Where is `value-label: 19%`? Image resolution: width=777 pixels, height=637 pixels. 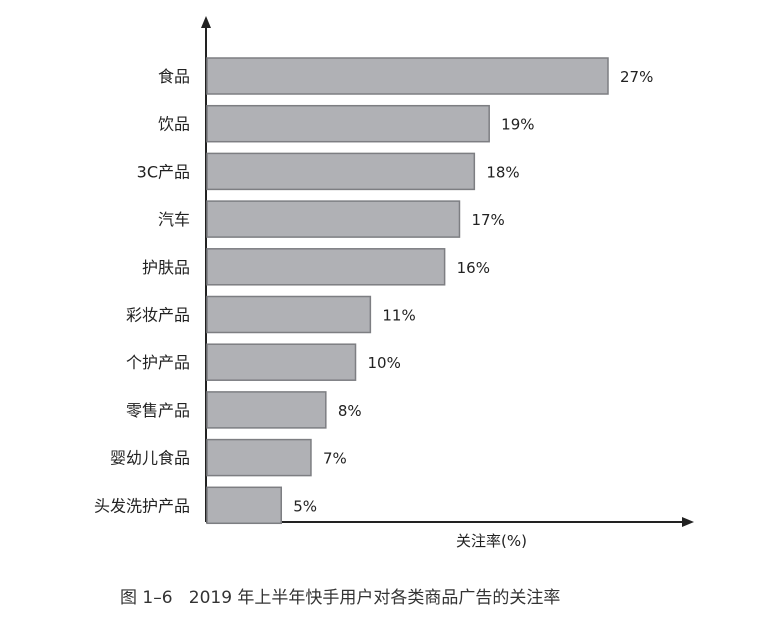 value-label: 19% is located at coordinates (517, 125).